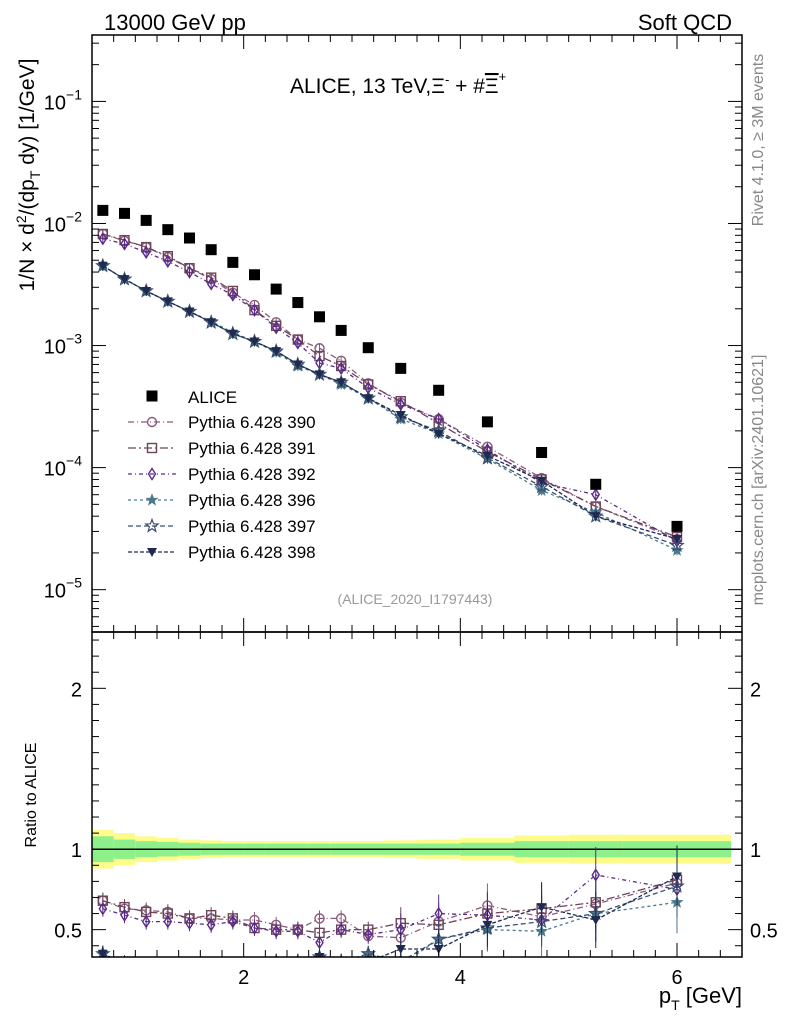  I want to click on legend-label-5: Pythia 6.428 398, so click(252, 552).